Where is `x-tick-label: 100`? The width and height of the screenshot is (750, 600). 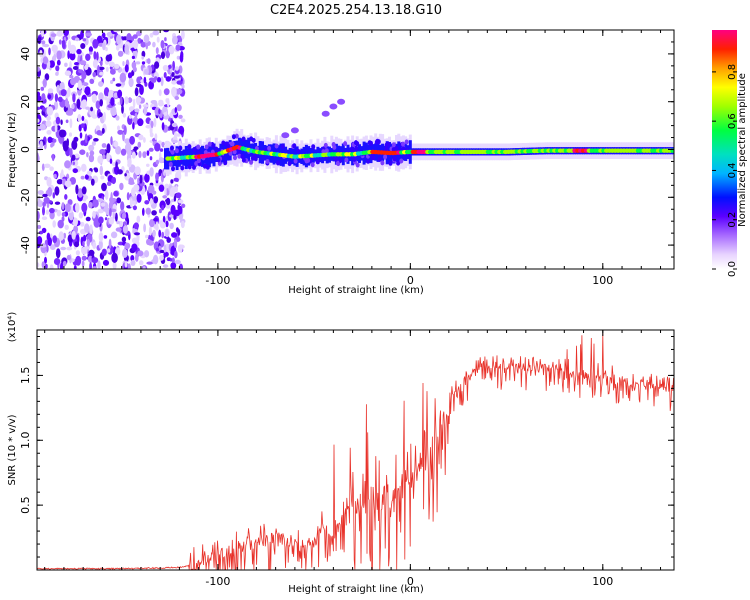
x-tick-label: 100 is located at coordinates (602, 280).